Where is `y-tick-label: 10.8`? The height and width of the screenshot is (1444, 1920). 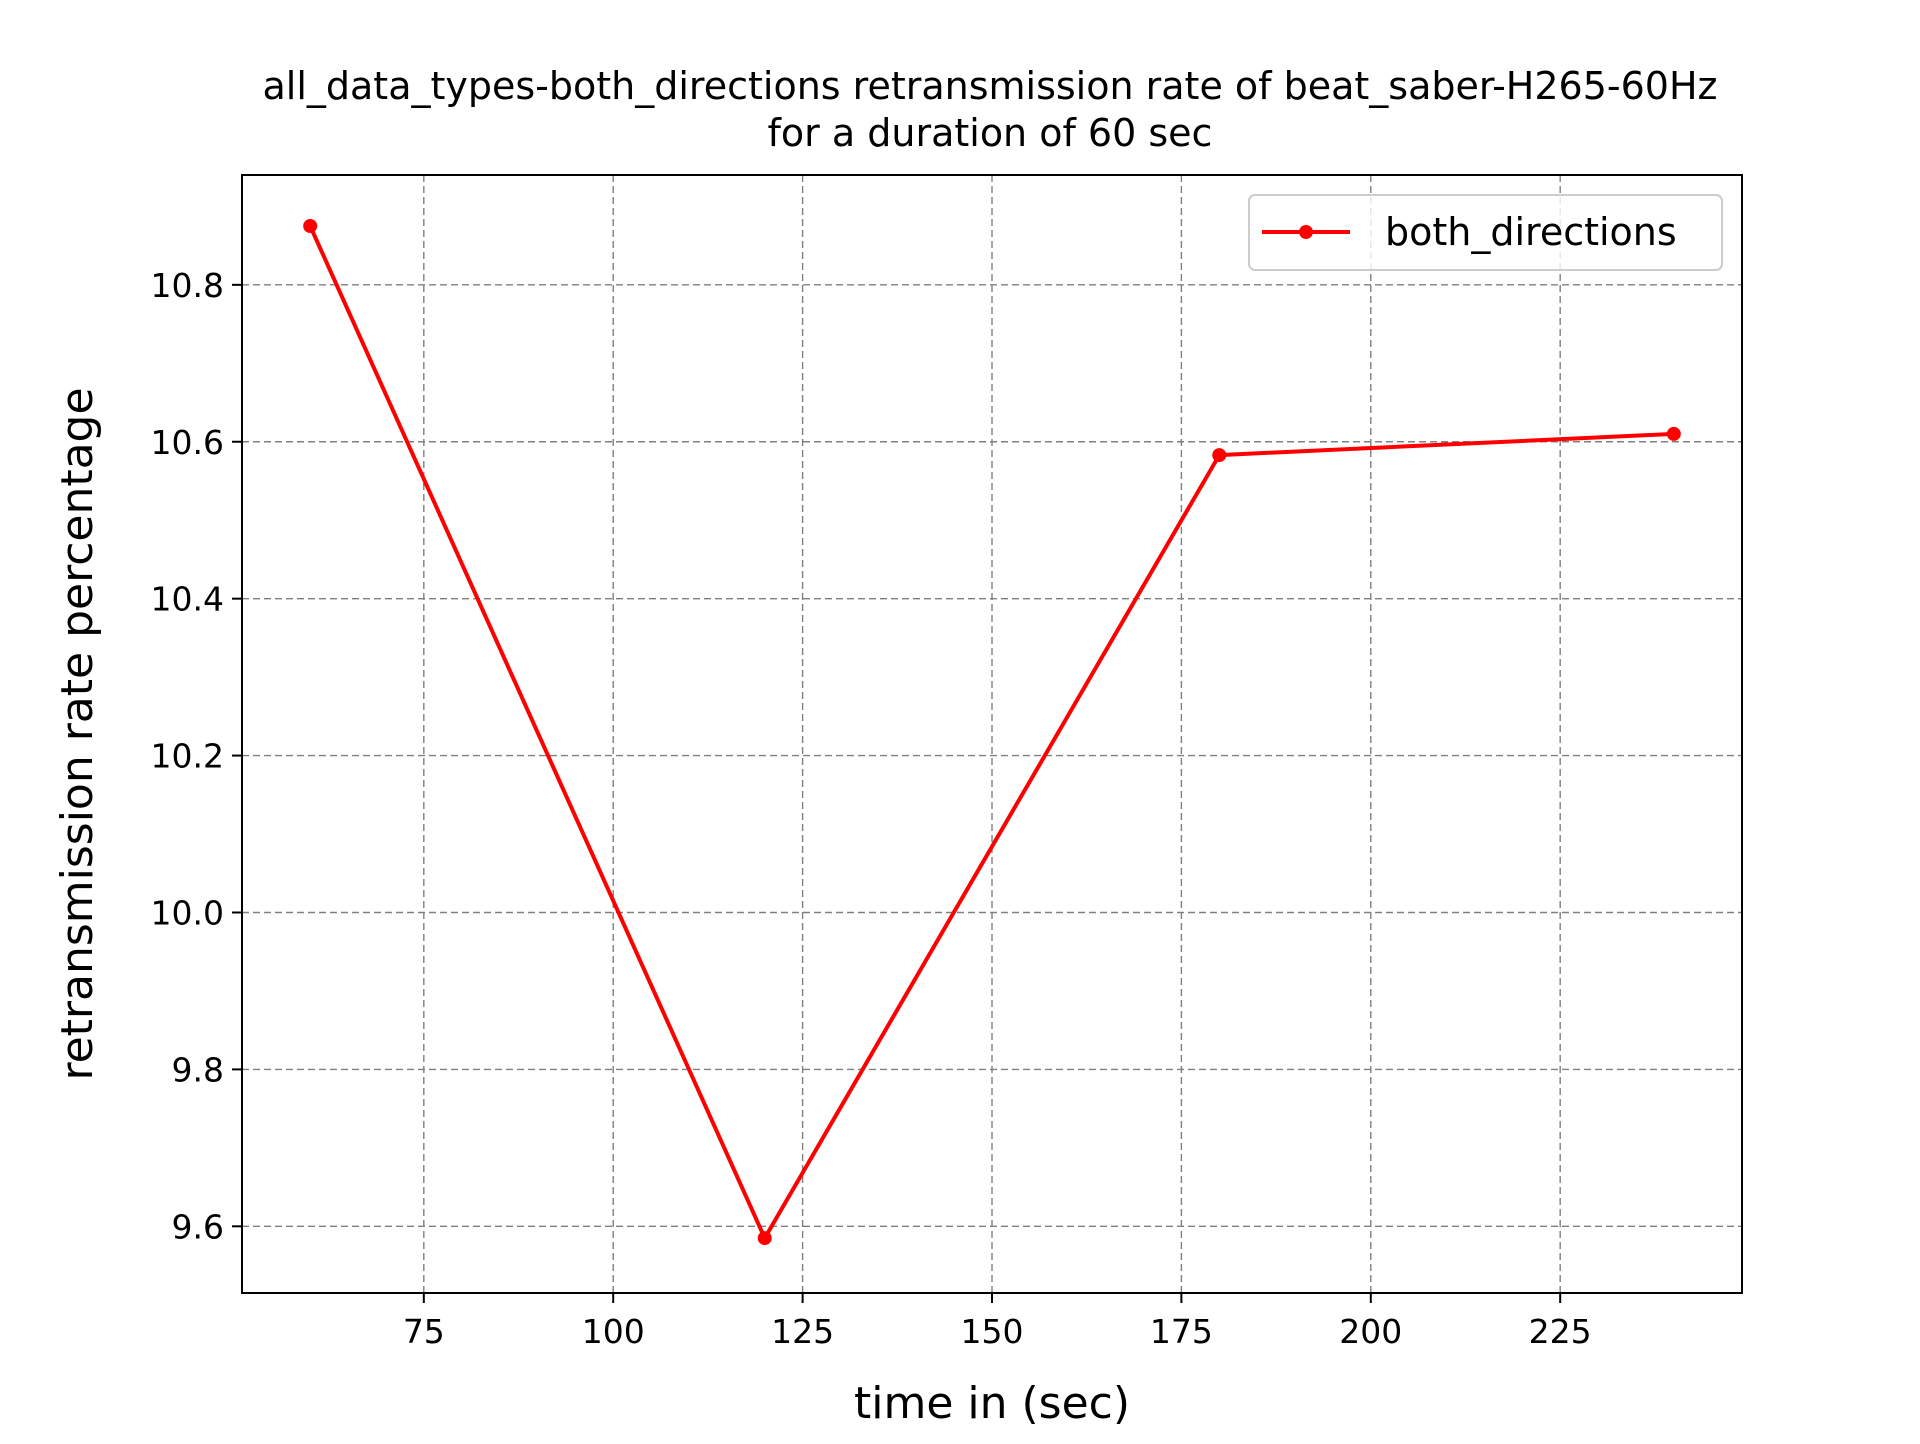
y-tick-label: 10.8 is located at coordinates (187, 285).